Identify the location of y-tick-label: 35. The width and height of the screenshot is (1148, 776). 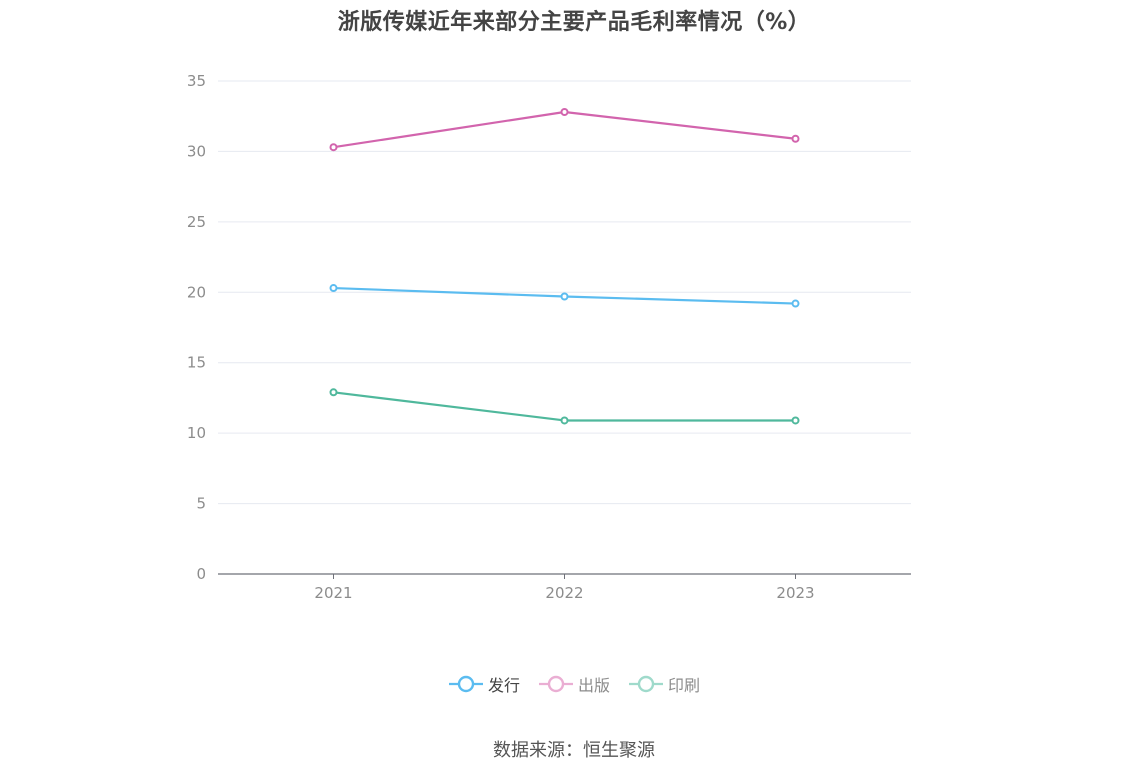
(196, 81).